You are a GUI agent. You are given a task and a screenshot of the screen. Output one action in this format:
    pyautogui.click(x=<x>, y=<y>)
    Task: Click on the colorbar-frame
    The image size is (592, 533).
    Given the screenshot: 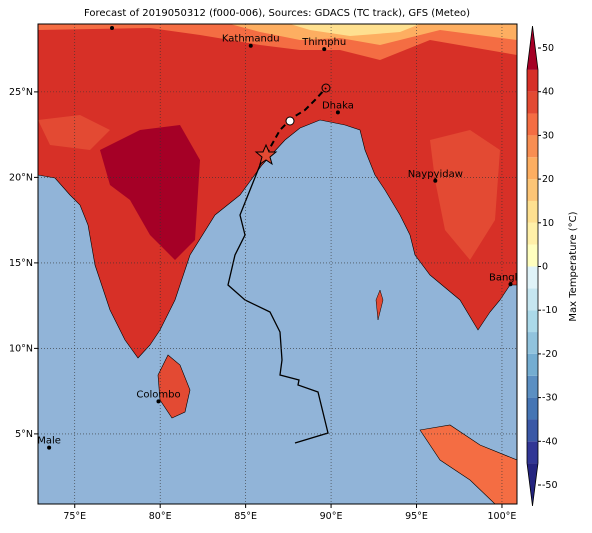 What is the action you would take?
    pyautogui.click(x=532, y=266)
    